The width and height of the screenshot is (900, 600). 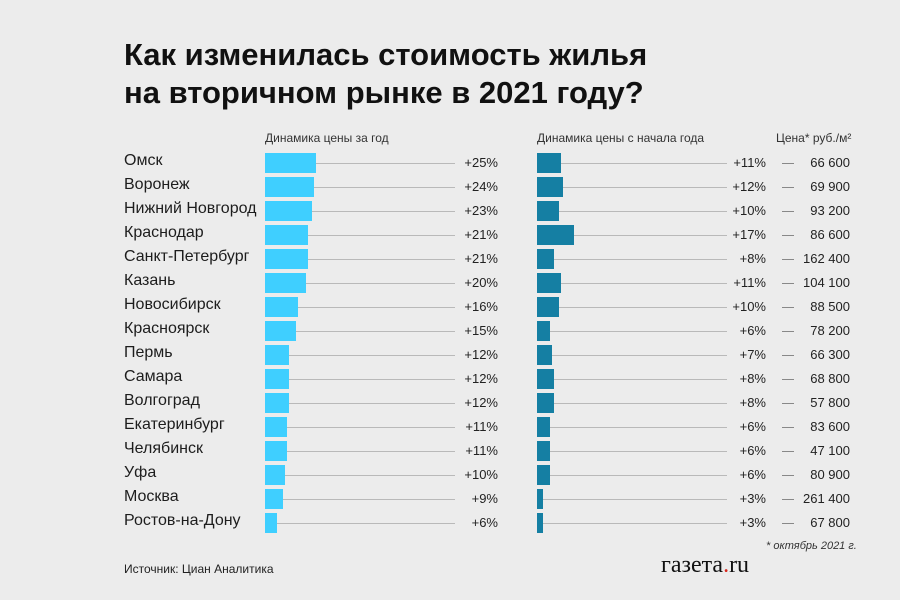 I want to click on city-label: Краснодар, so click(x=164, y=232).